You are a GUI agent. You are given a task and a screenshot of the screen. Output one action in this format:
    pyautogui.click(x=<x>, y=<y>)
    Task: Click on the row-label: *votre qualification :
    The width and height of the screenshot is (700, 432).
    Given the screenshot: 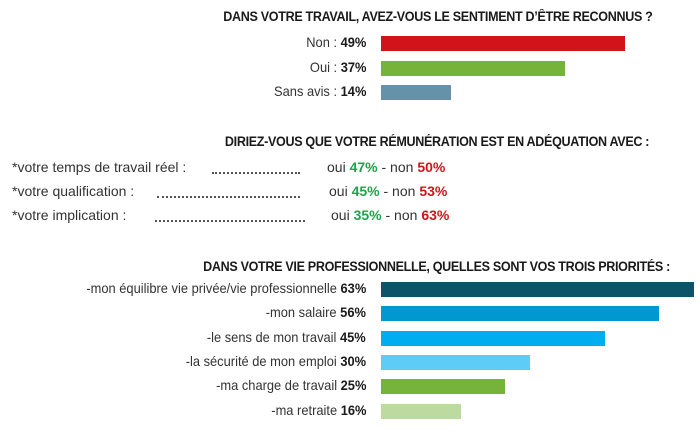 What is the action you would take?
    pyautogui.click(x=73, y=191)
    